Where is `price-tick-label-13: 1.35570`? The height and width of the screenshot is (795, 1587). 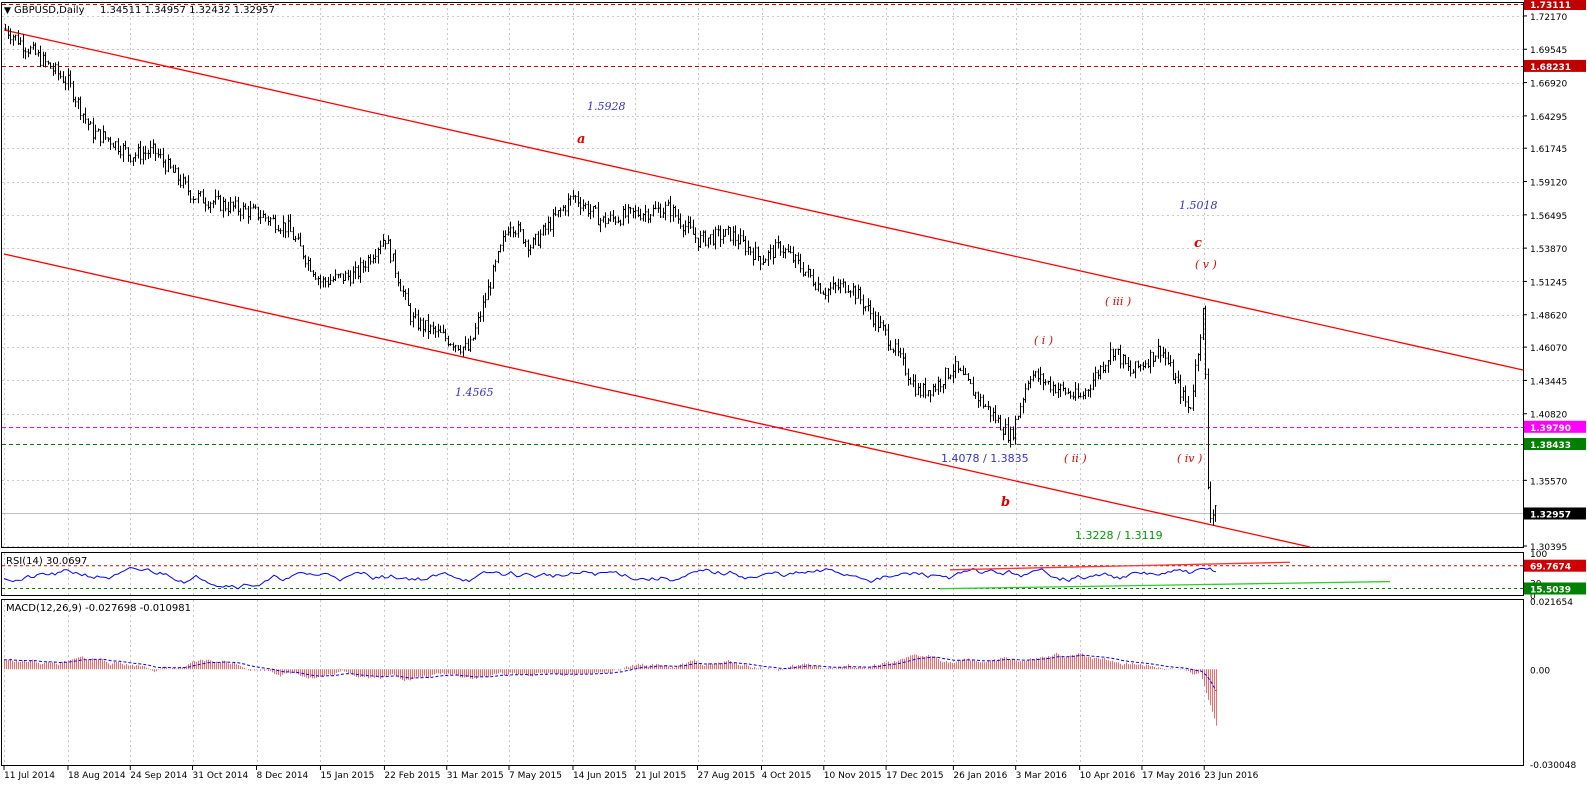 price-tick-label-13: 1.35570 is located at coordinates (1548, 482).